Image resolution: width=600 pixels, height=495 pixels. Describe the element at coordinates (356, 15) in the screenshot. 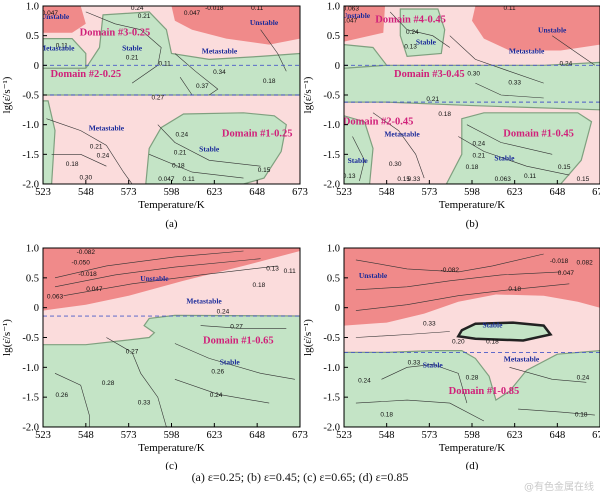

I see `region-label: Unstable` at that location.